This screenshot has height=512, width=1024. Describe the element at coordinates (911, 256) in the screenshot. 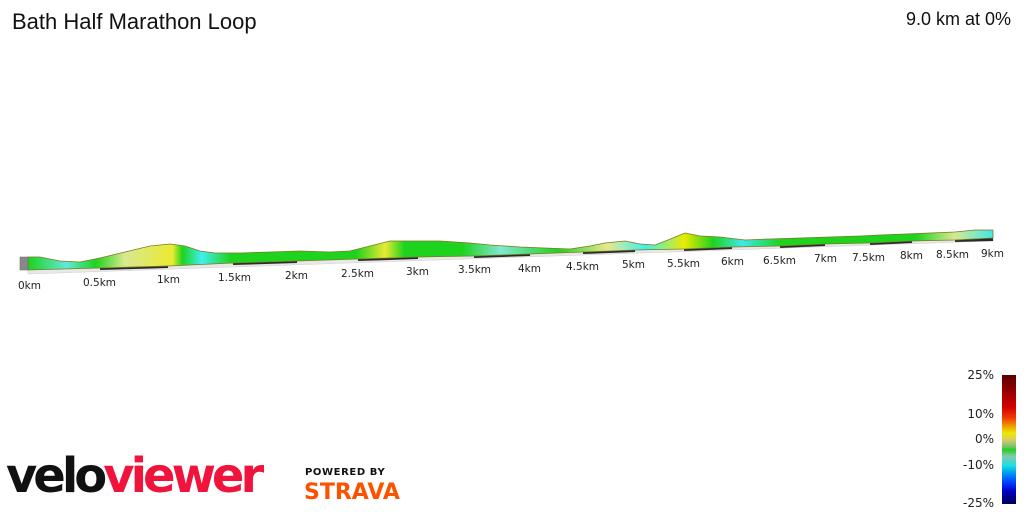

I see `x-tick-label: 8km` at that location.